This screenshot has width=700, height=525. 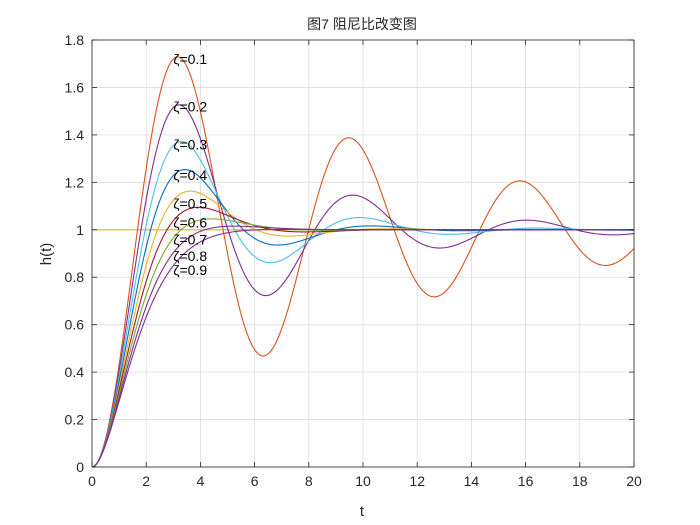 I want to click on y-tick-label: 0.6, so click(x=75, y=325).